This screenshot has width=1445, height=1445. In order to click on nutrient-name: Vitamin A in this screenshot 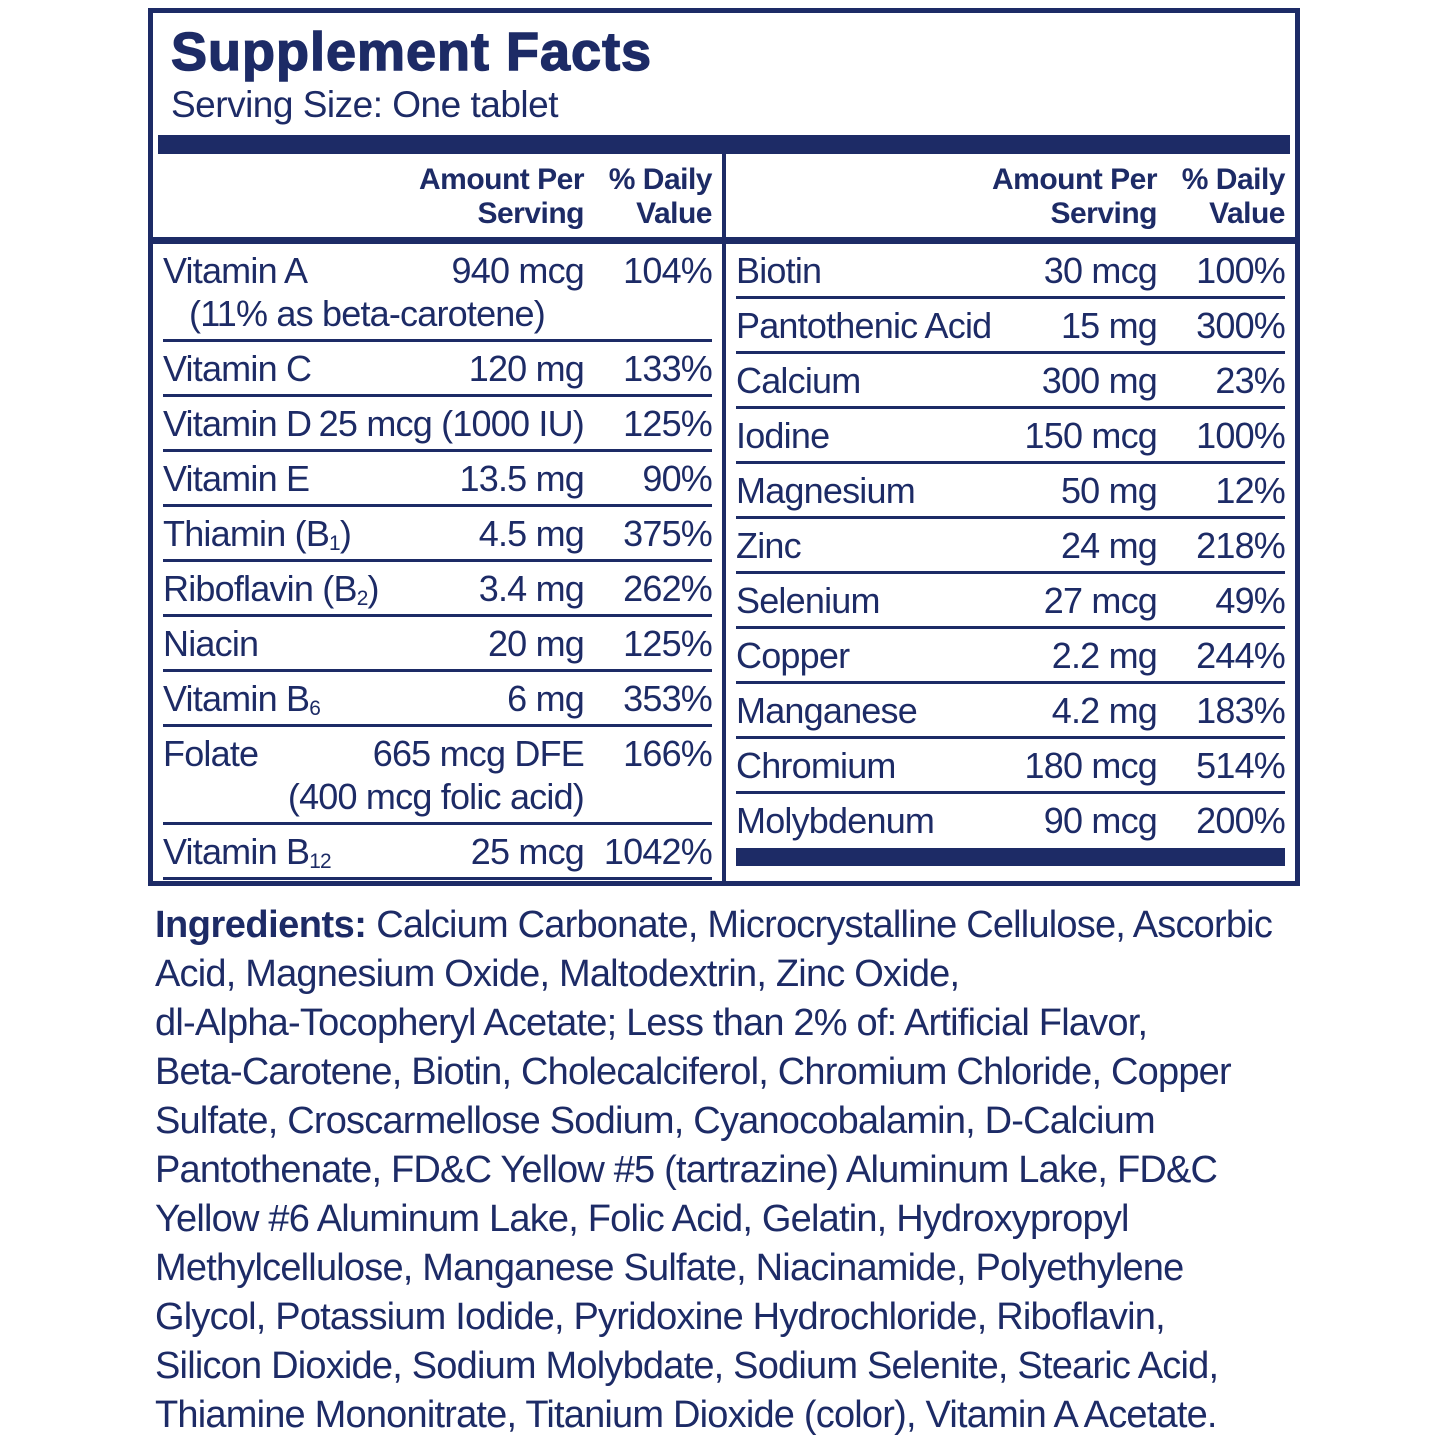, I will do `click(235, 270)`.